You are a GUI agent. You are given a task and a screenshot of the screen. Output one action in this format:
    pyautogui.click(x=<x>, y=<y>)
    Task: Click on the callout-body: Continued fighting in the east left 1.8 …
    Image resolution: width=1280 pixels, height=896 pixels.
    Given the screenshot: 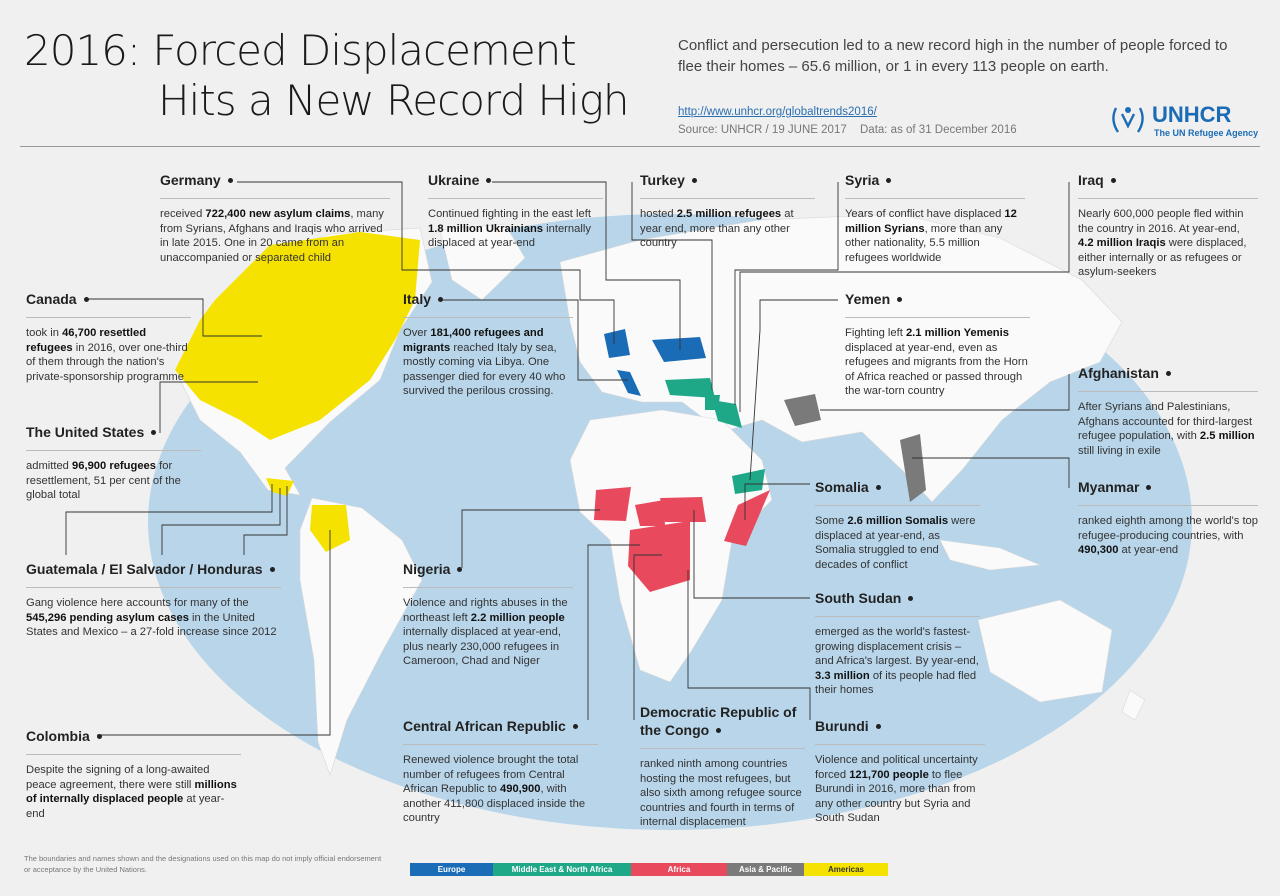 What is the action you would take?
    pyautogui.click(x=515, y=229)
    